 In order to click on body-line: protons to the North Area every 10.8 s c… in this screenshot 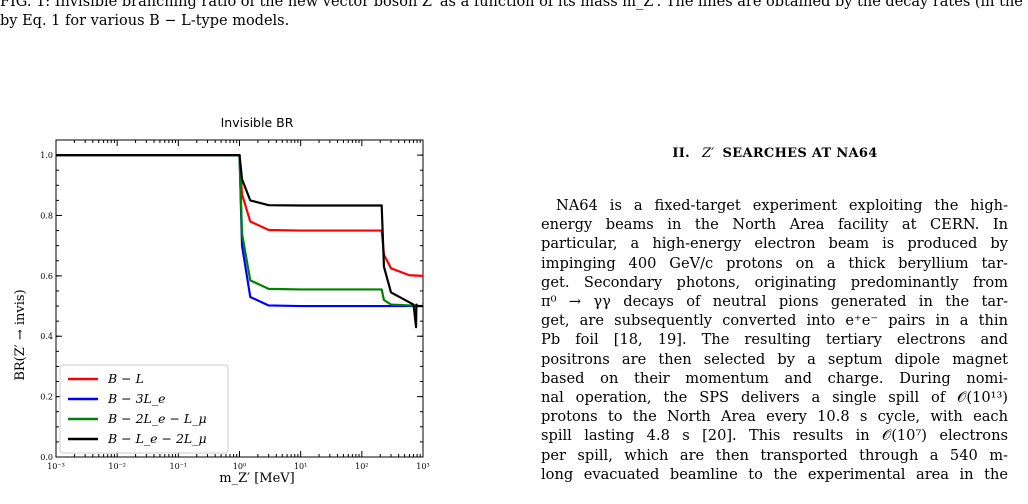, I will do `click(774, 417)`.